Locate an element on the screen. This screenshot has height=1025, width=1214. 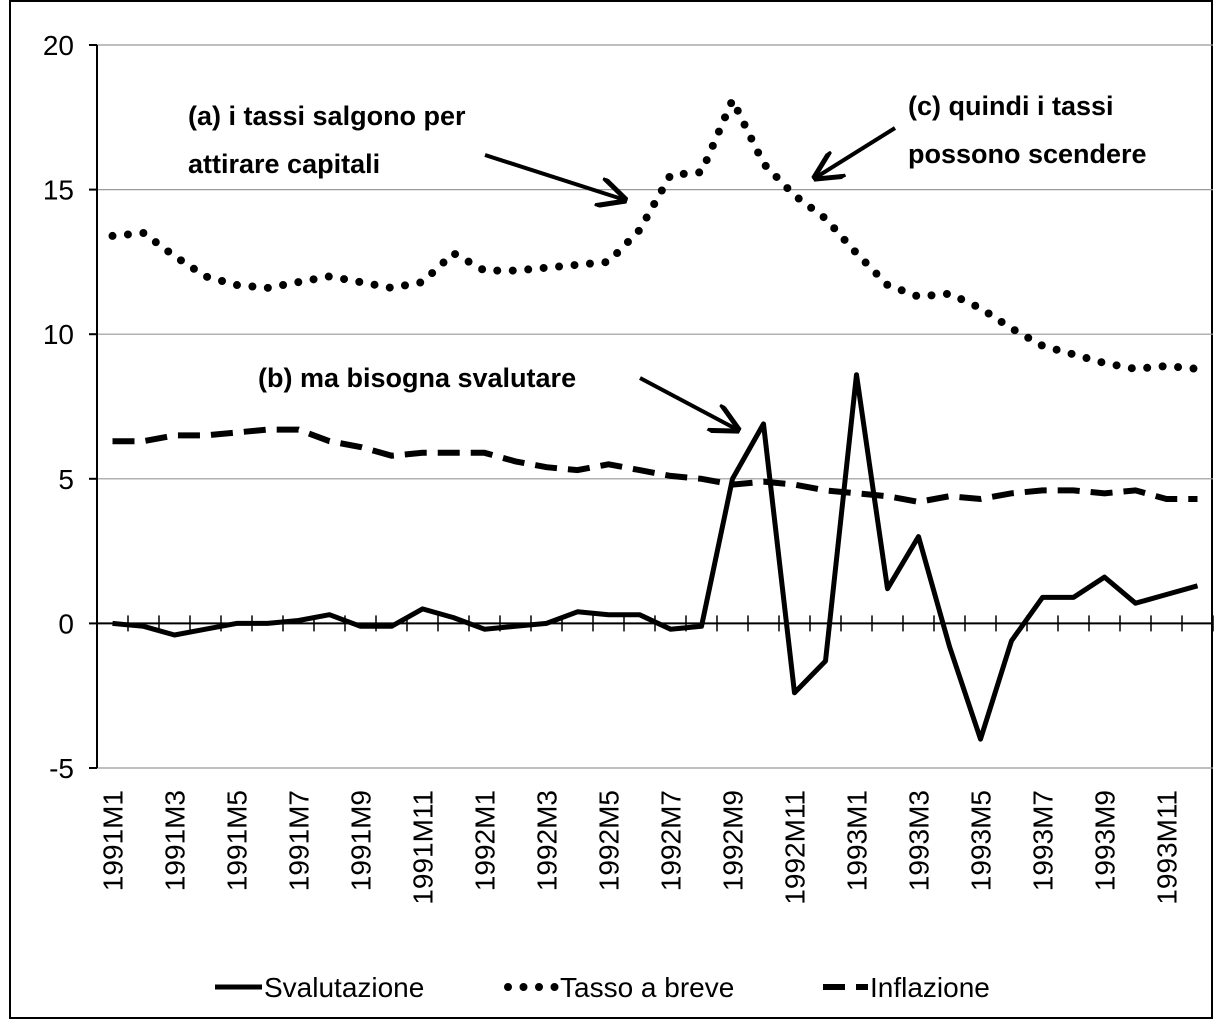
x-tick-label: 1992M9 is located at coordinates (733, 840).